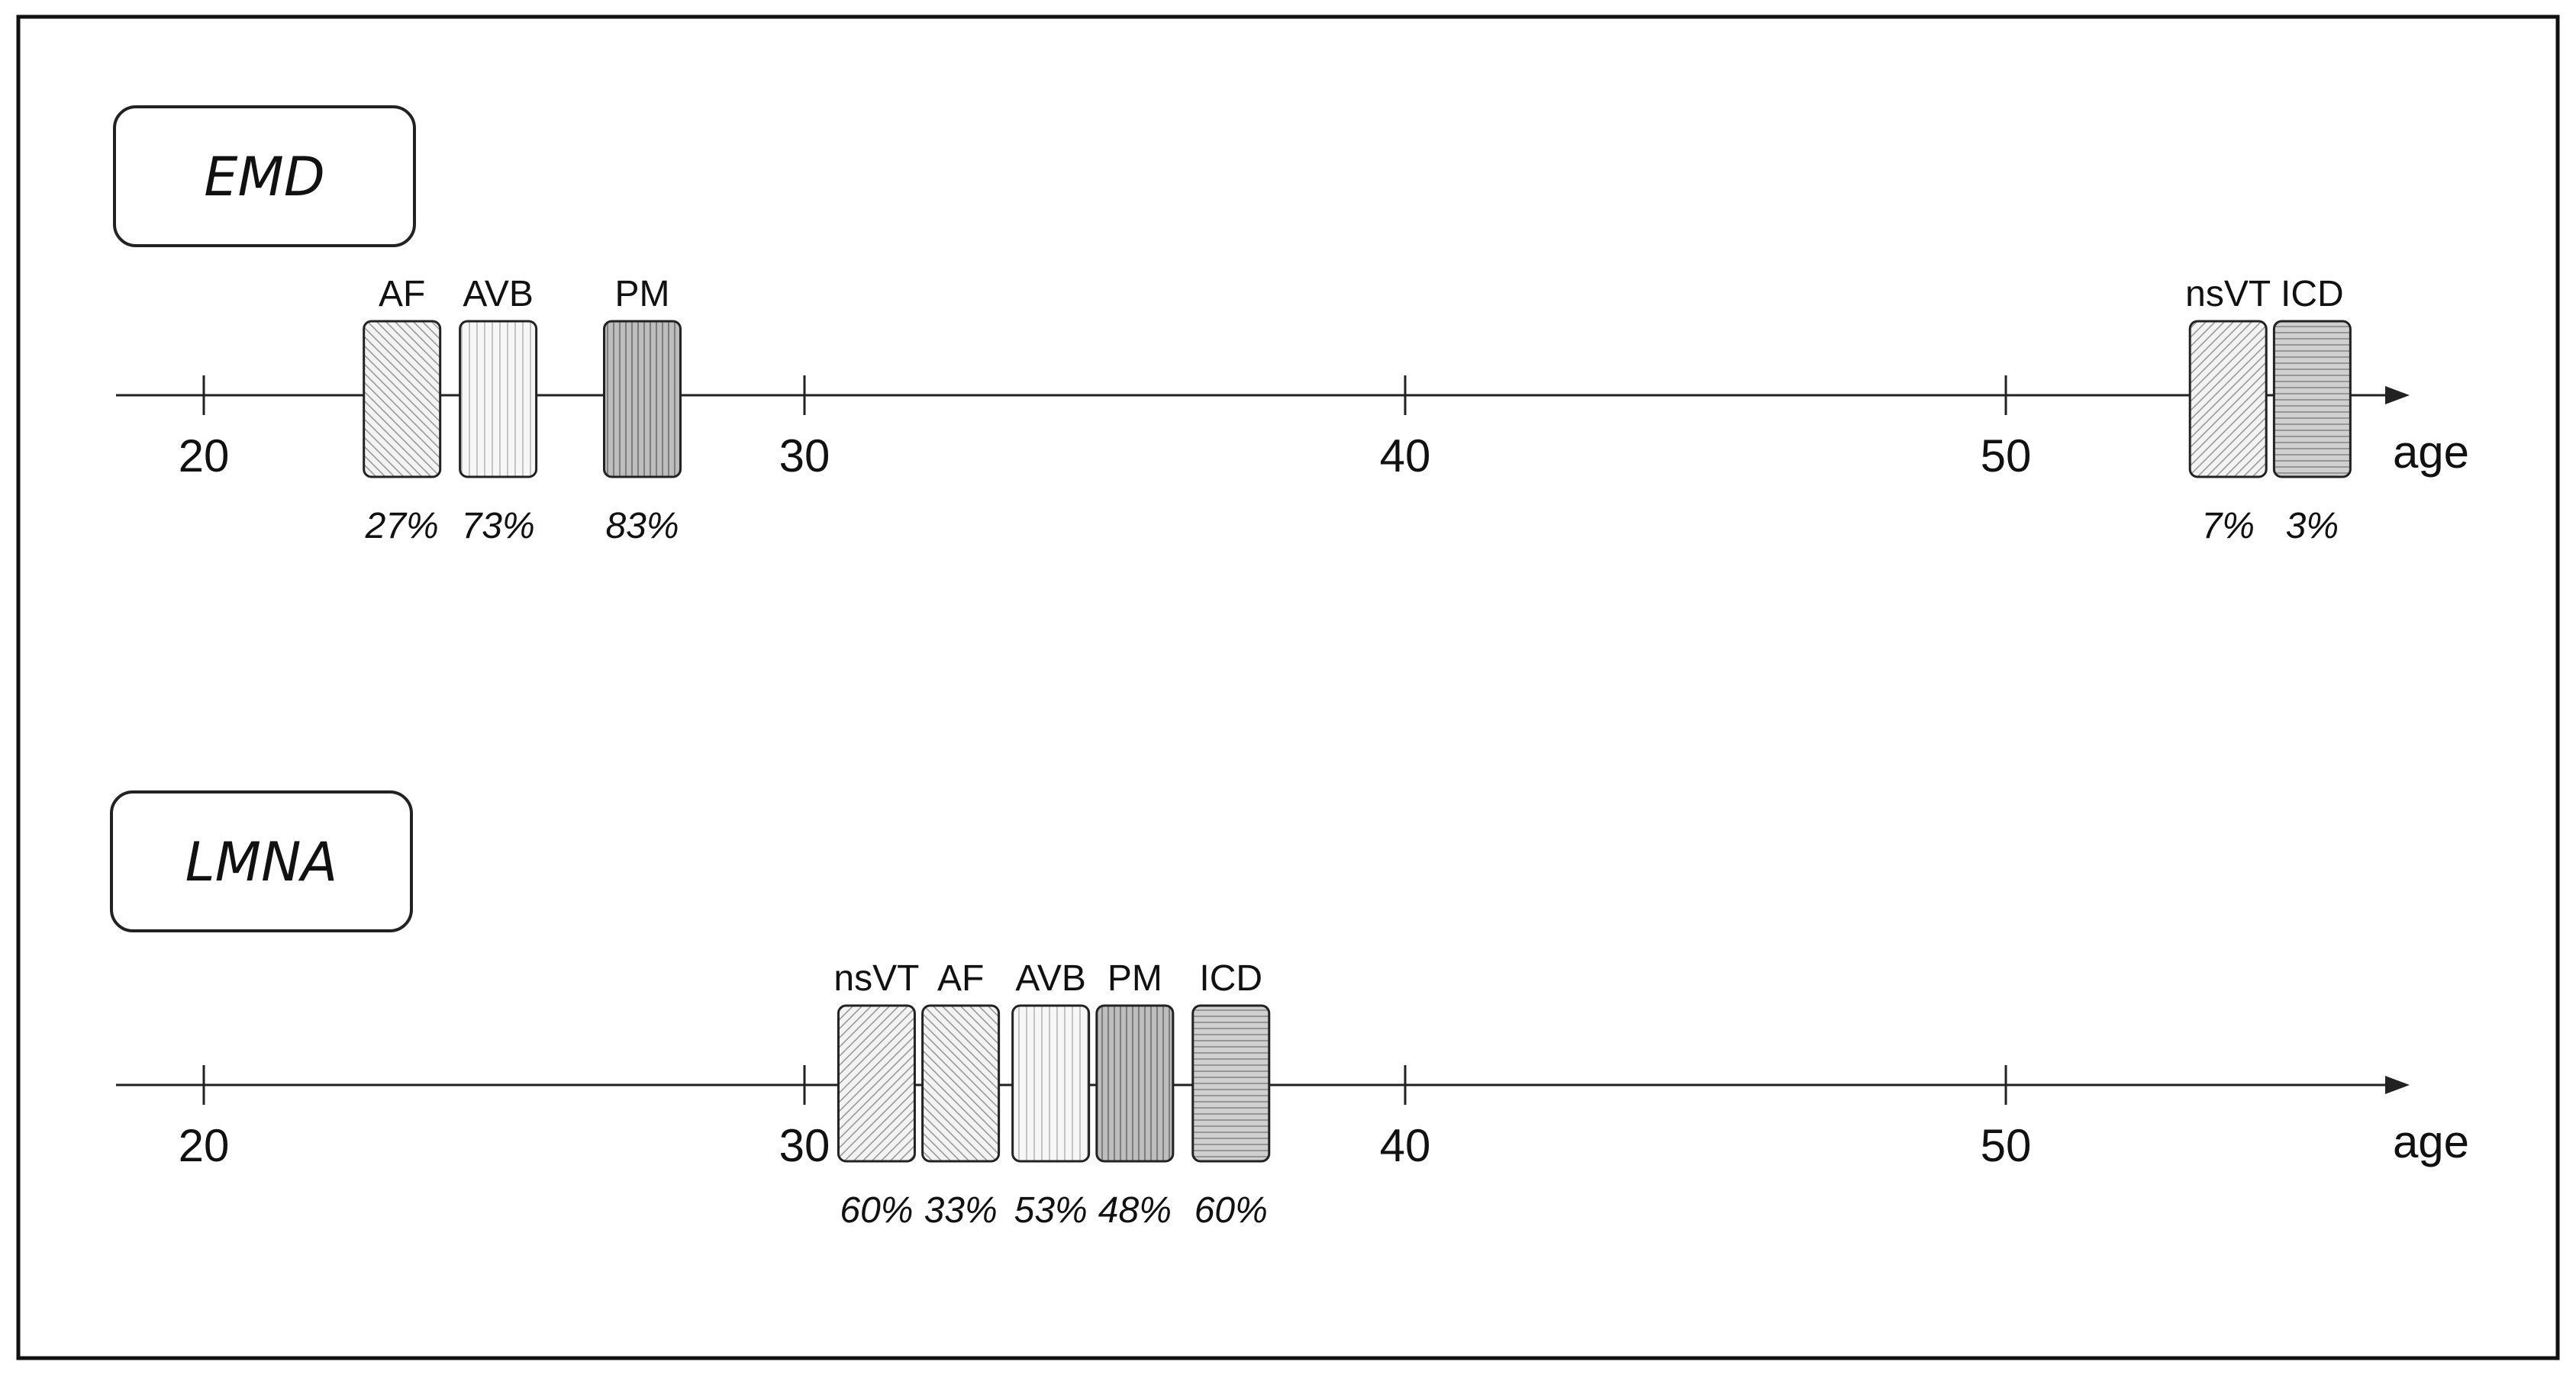 This screenshot has width=2576, height=1381. I want to click on event-avb: AVB 53%, so click(1051, 1094).